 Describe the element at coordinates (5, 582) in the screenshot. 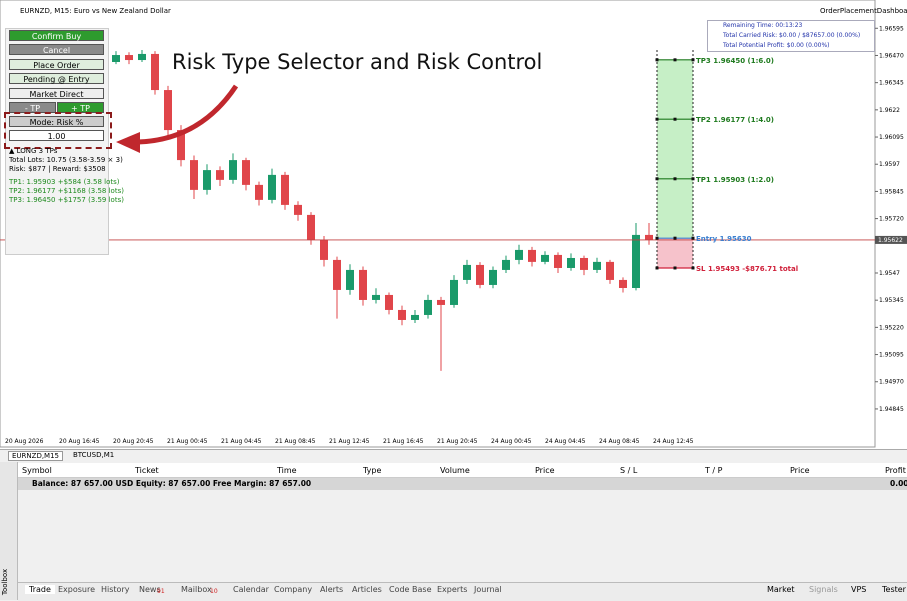

I see `side-label: Toolbox` at that location.